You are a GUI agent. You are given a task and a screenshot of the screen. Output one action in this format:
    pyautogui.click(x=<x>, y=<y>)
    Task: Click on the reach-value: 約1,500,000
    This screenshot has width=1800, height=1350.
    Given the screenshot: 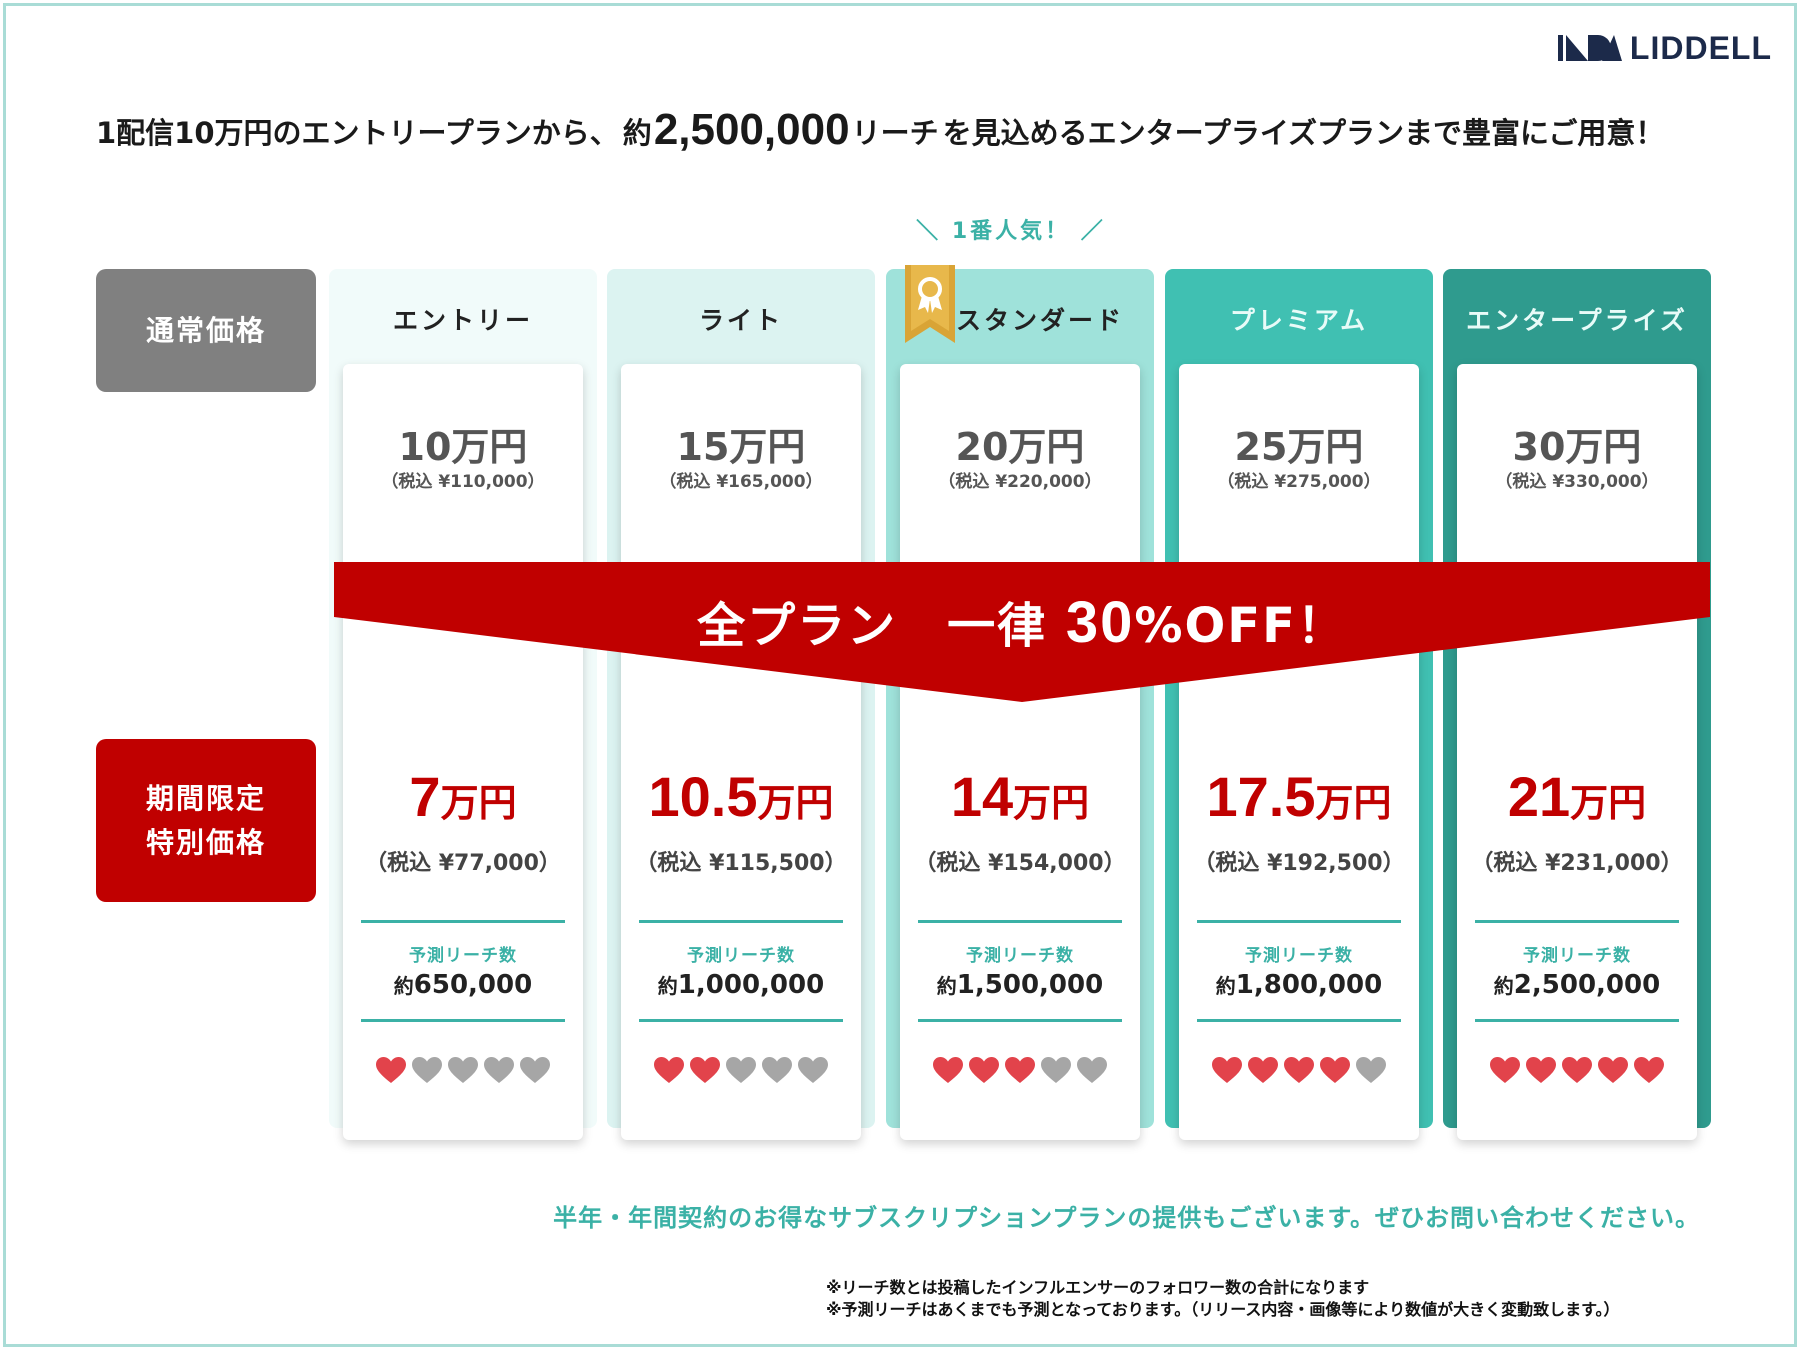 What is the action you would take?
    pyautogui.click(x=1020, y=985)
    